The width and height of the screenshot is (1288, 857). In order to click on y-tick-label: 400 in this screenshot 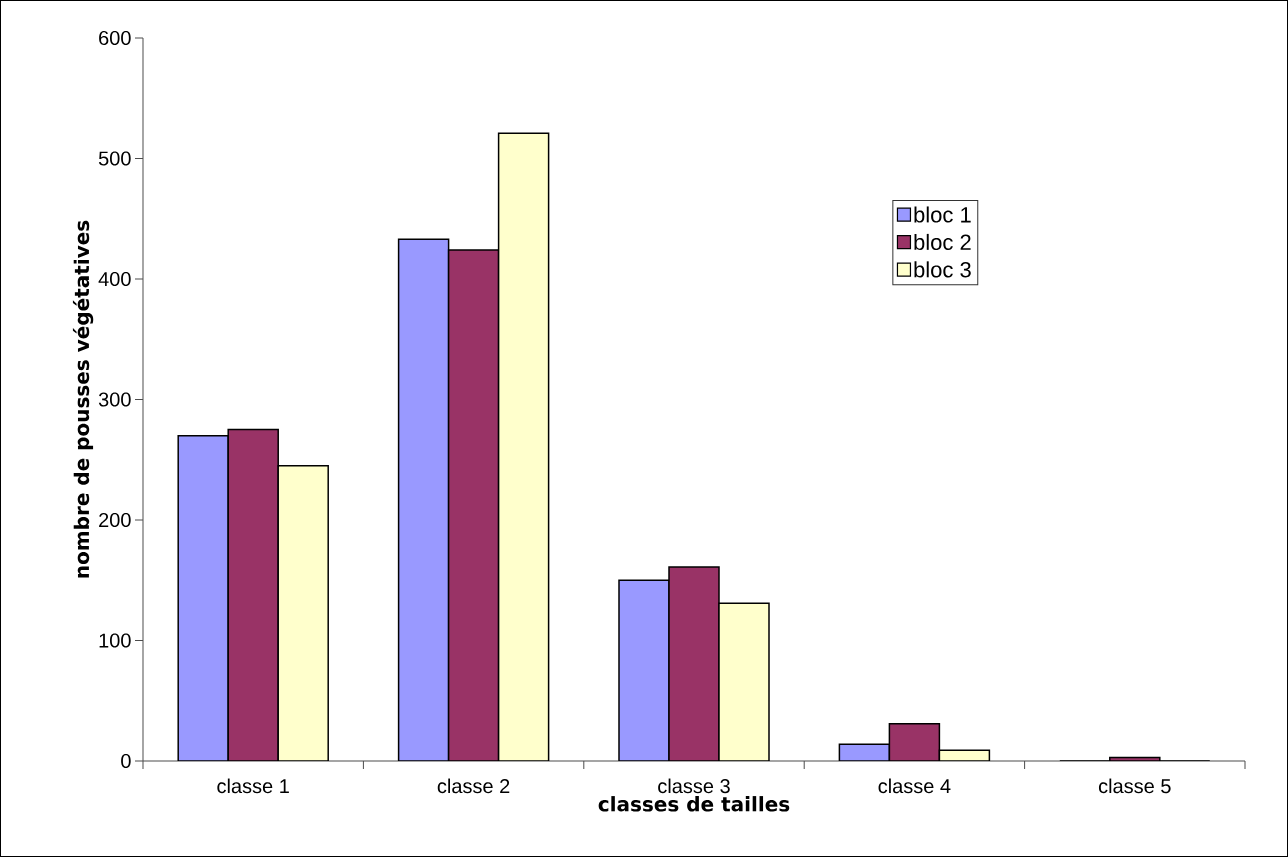, I will do `click(114, 279)`.